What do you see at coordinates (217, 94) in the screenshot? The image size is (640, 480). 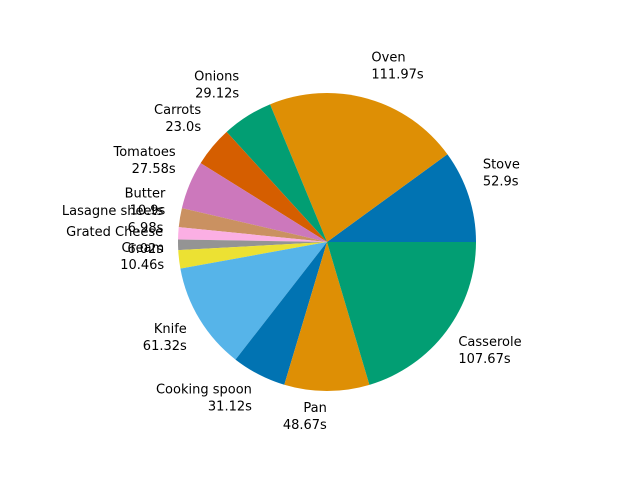 I see `slice-label-value: 29.12s` at bounding box center [217, 94].